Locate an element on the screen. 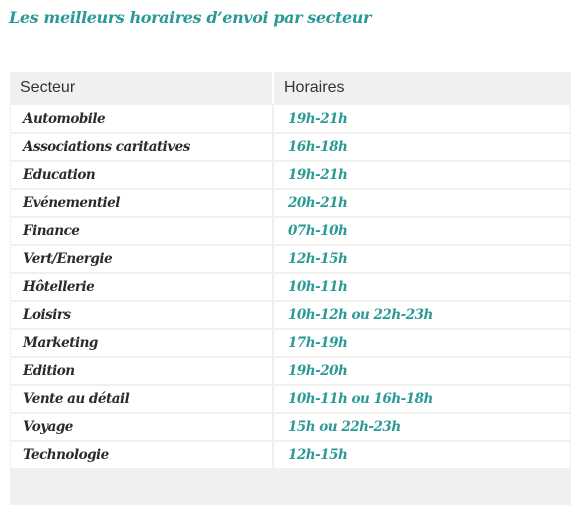 This screenshot has height=516, width=579. hours-cell: 07h-10h is located at coordinates (421, 230).